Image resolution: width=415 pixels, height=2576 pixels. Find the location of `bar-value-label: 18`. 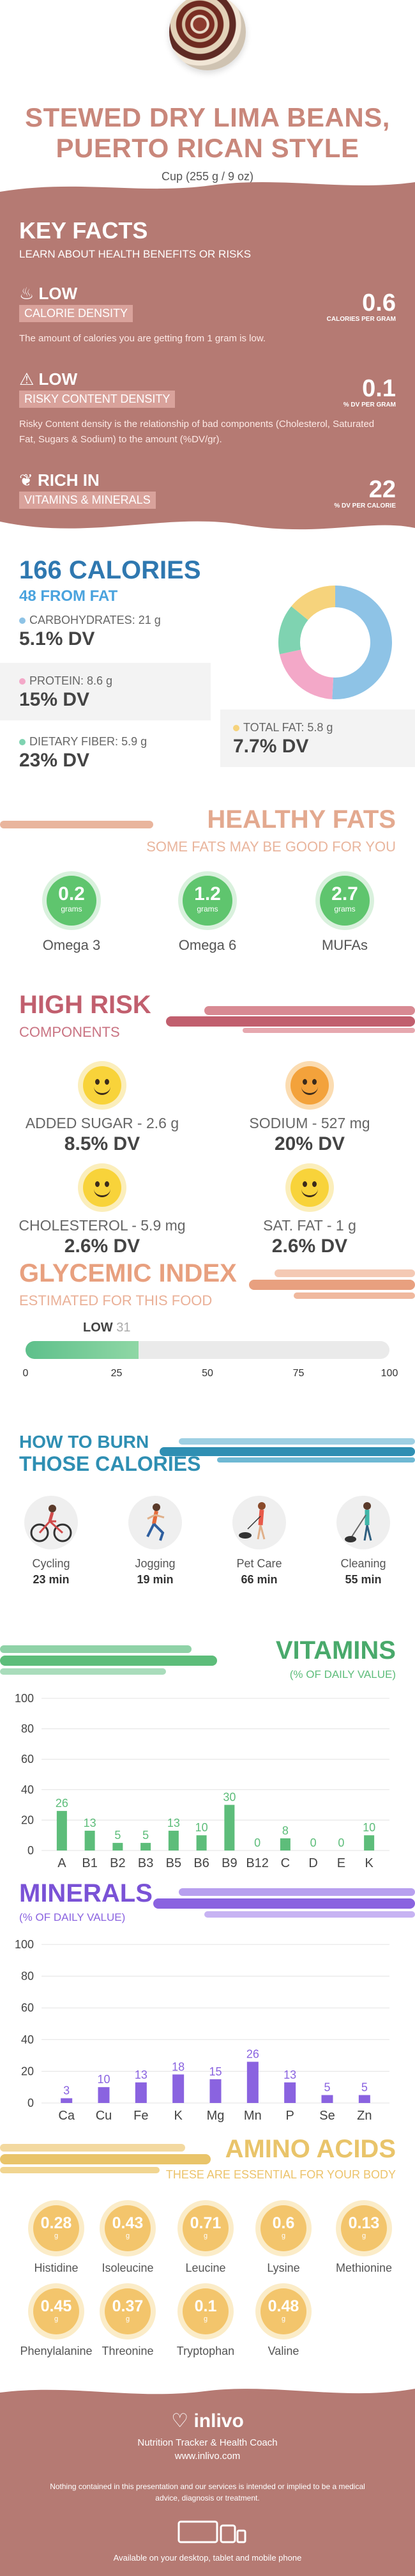

bar-value-label: 18 is located at coordinates (178, 2066).